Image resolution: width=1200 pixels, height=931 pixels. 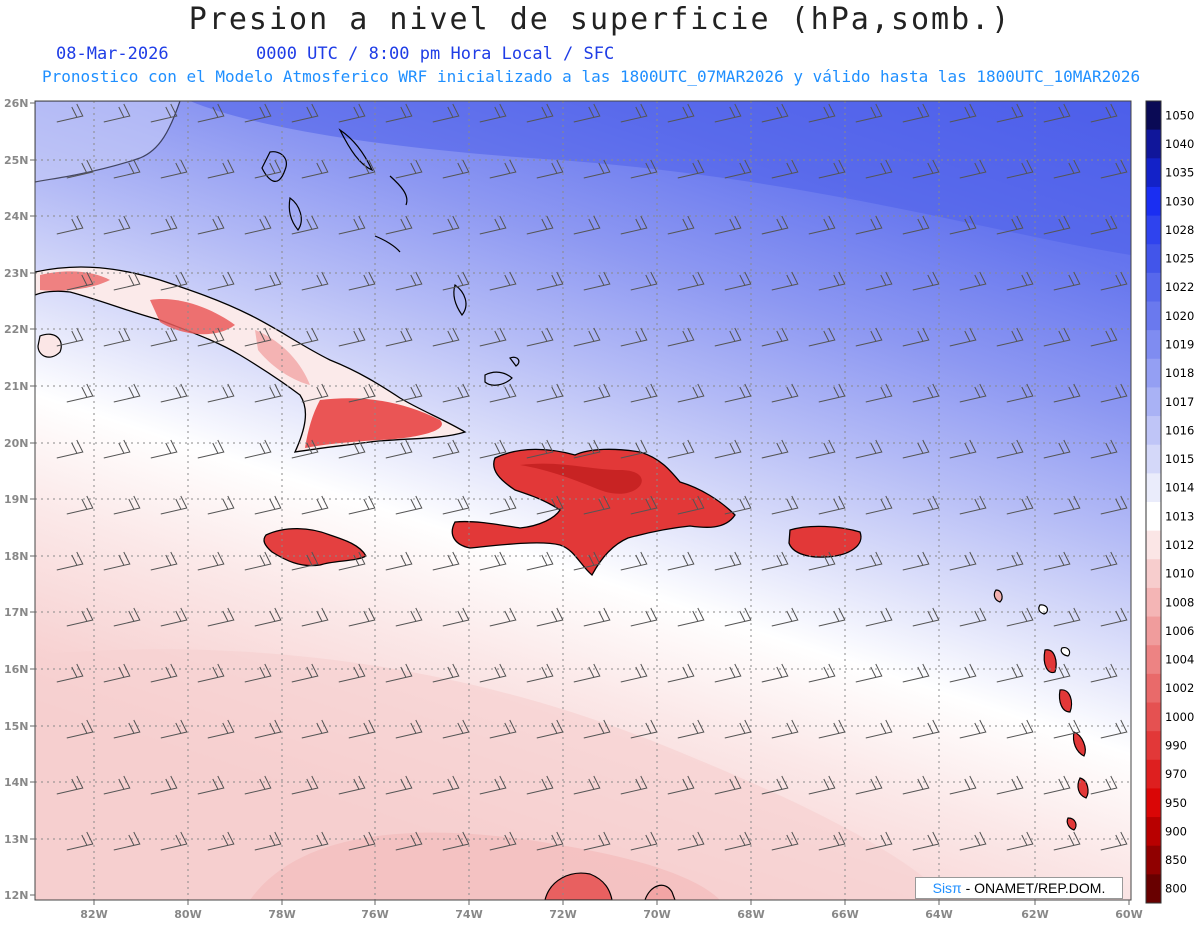 I want to click on colorbar-label: 1014, so click(x=1179, y=488).